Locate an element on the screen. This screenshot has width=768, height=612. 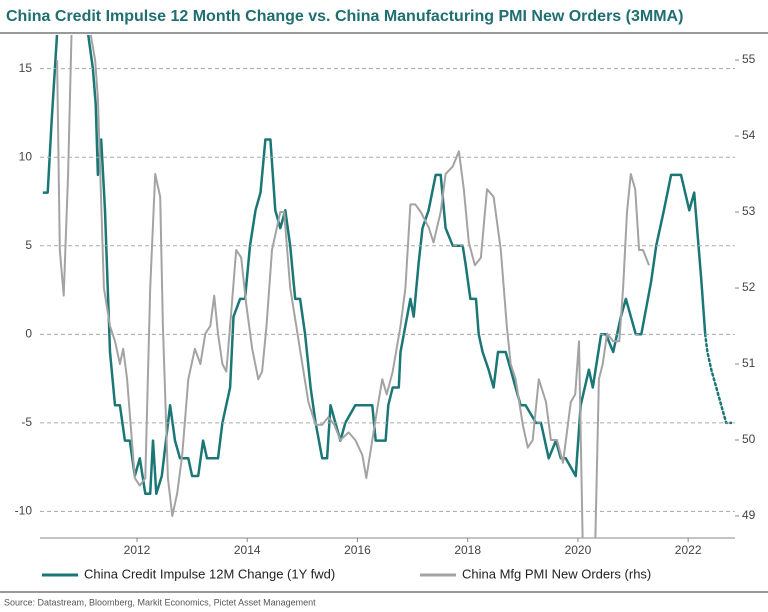
y2-tick-label: 54 is located at coordinates (749, 135).